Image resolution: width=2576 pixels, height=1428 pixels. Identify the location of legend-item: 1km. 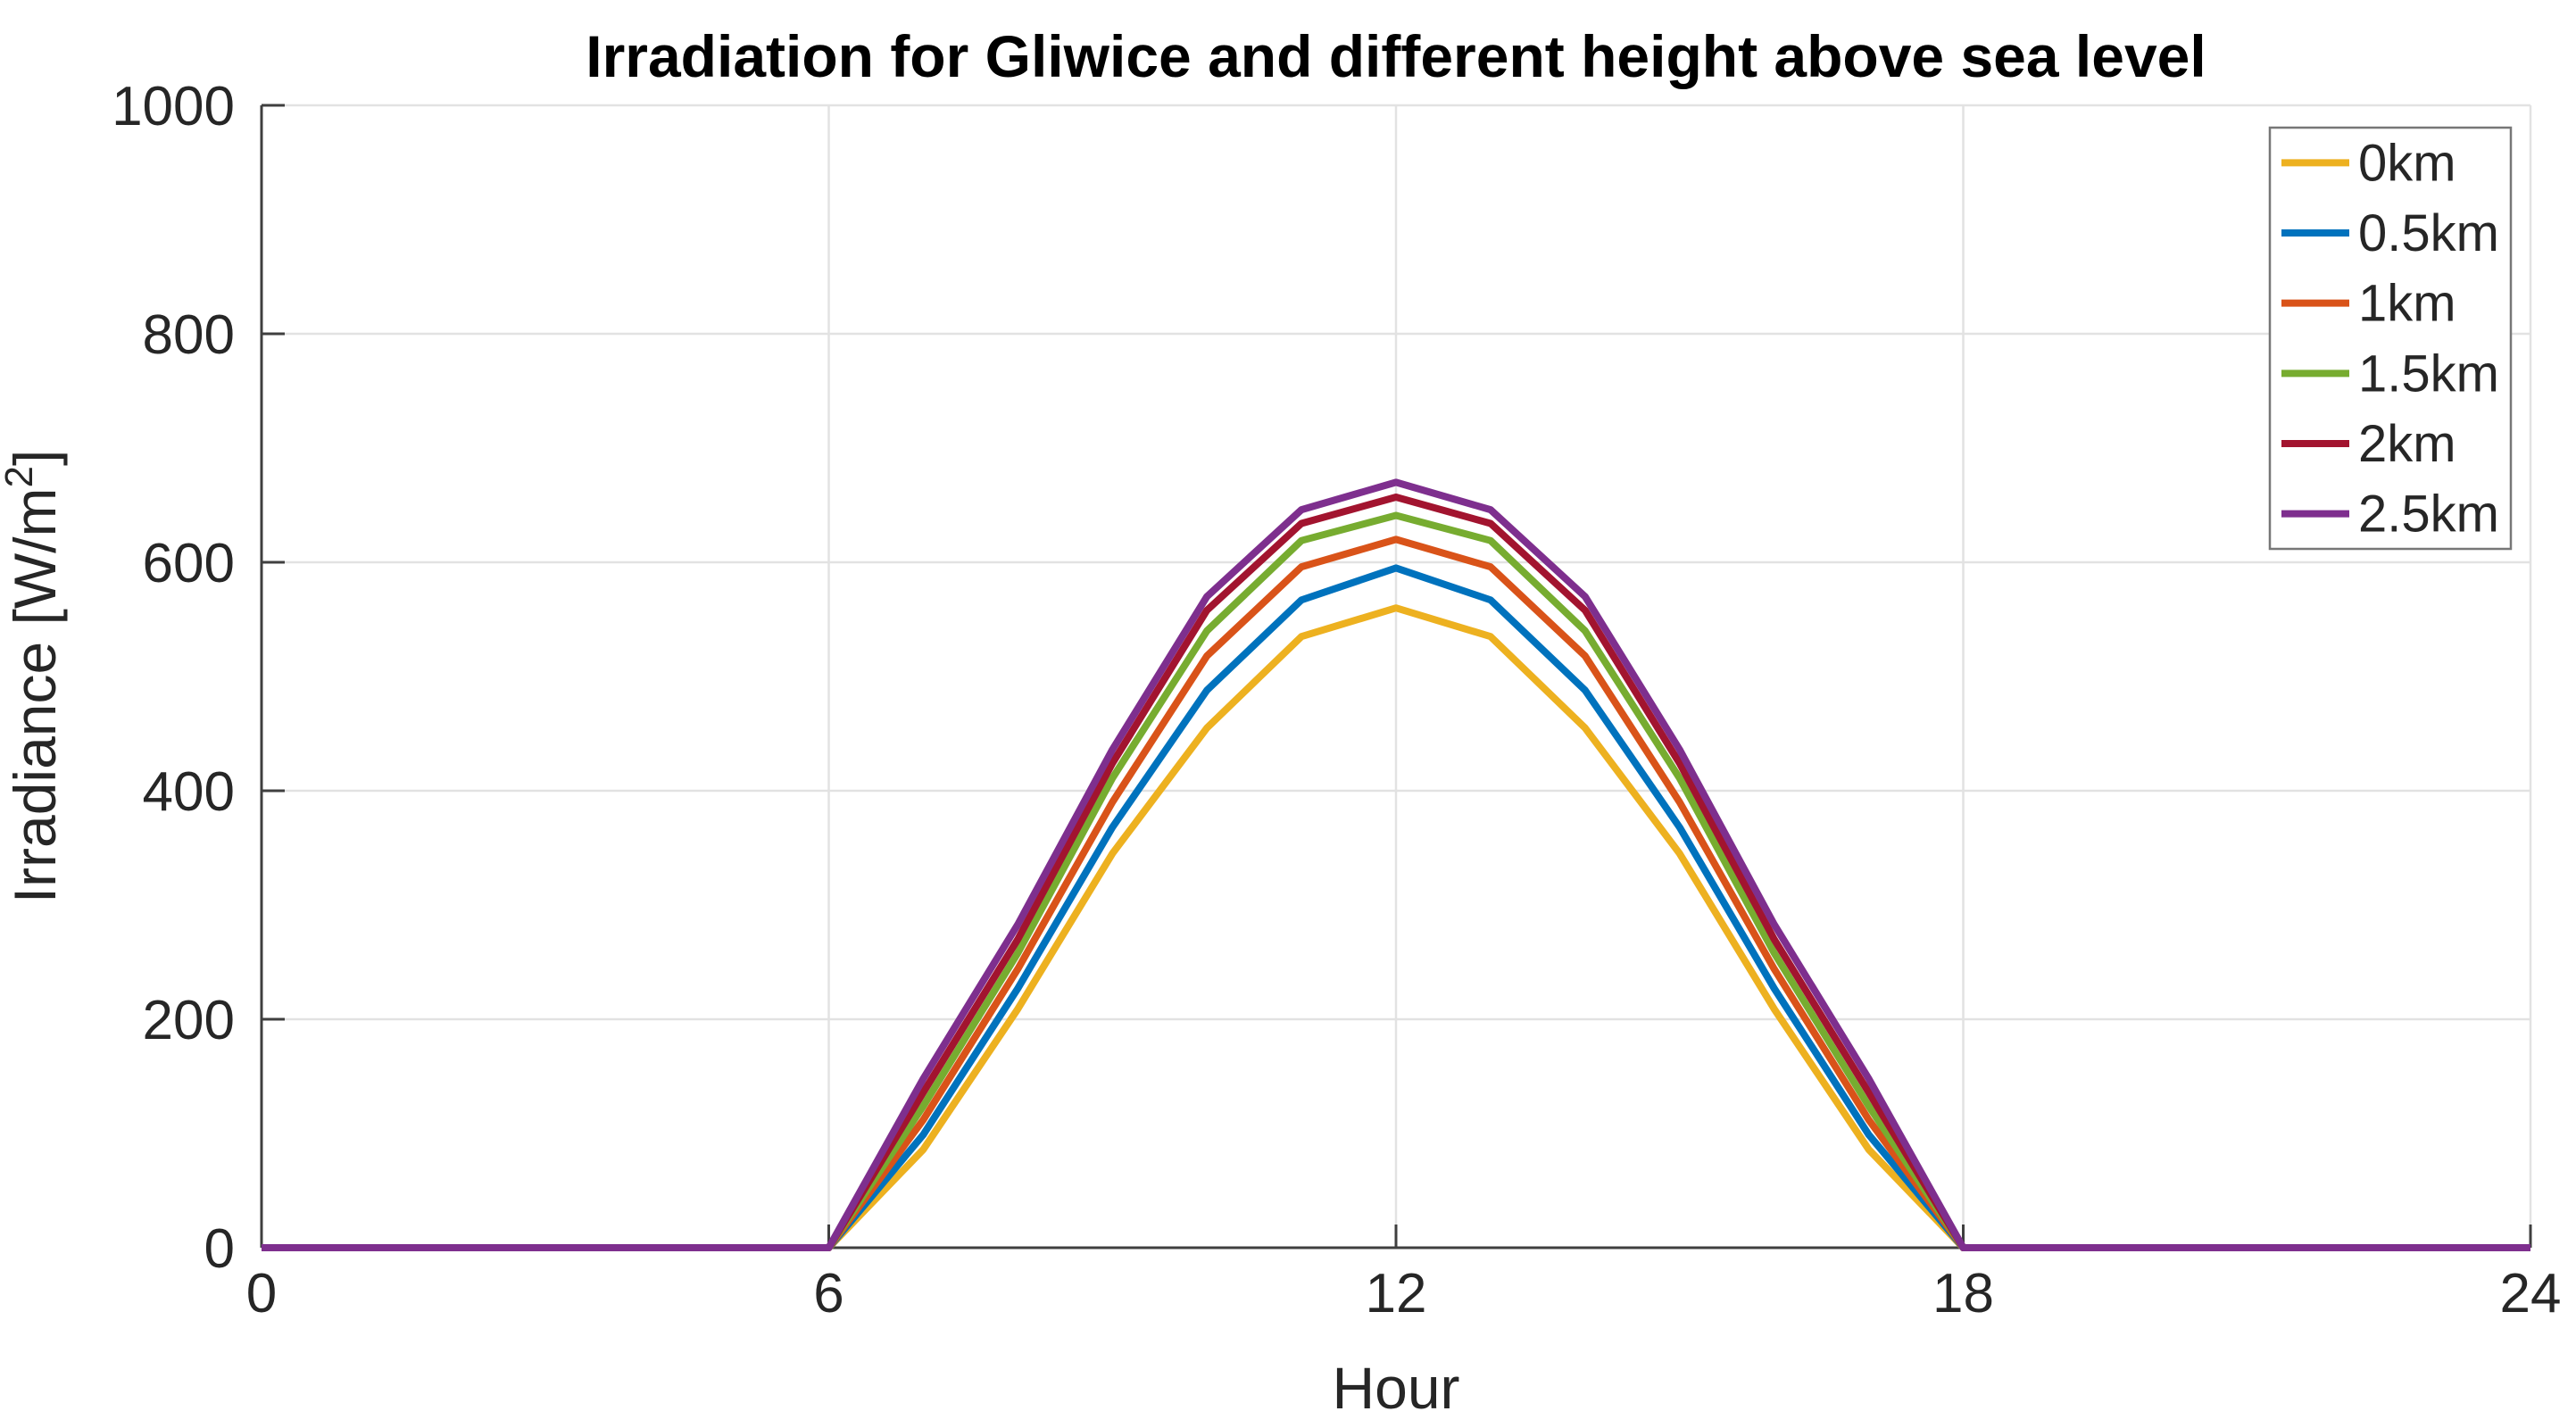
(2369, 304).